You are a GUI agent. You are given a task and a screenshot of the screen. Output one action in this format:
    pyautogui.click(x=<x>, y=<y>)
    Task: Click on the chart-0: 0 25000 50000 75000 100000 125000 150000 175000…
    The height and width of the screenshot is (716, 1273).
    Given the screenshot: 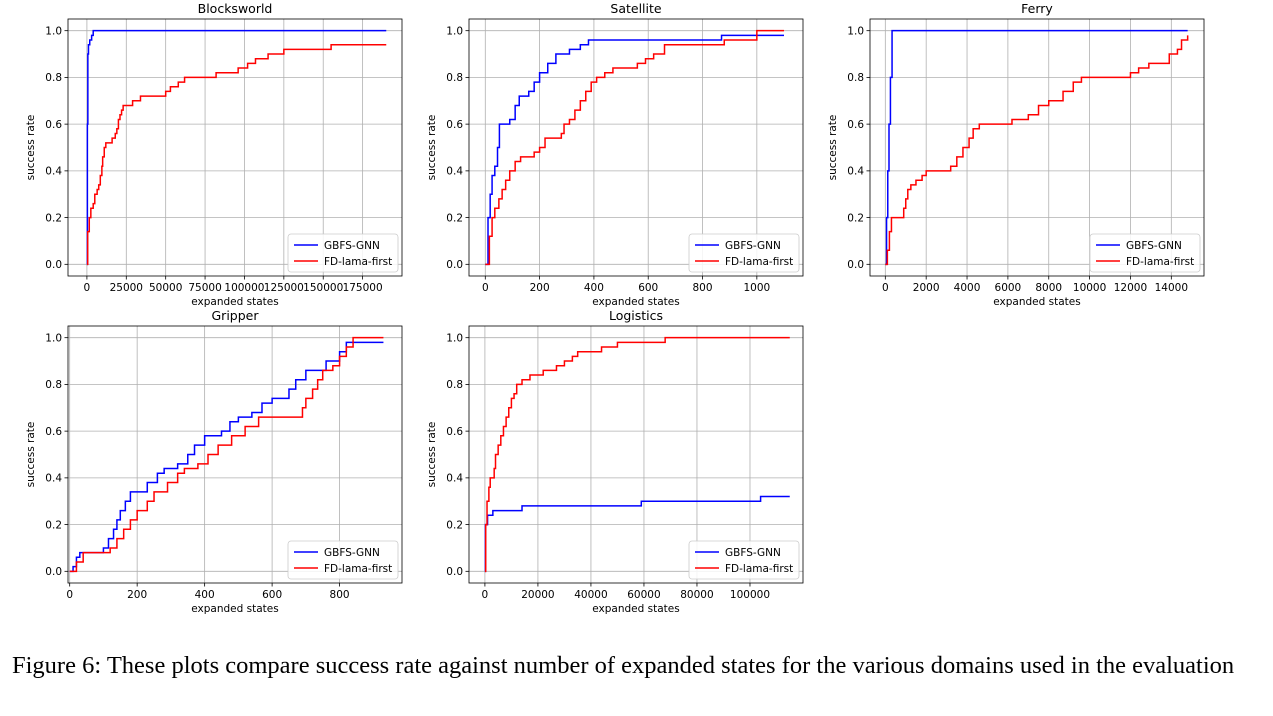 What is the action you would take?
    pyautogui.click(x=214, y=154)
    